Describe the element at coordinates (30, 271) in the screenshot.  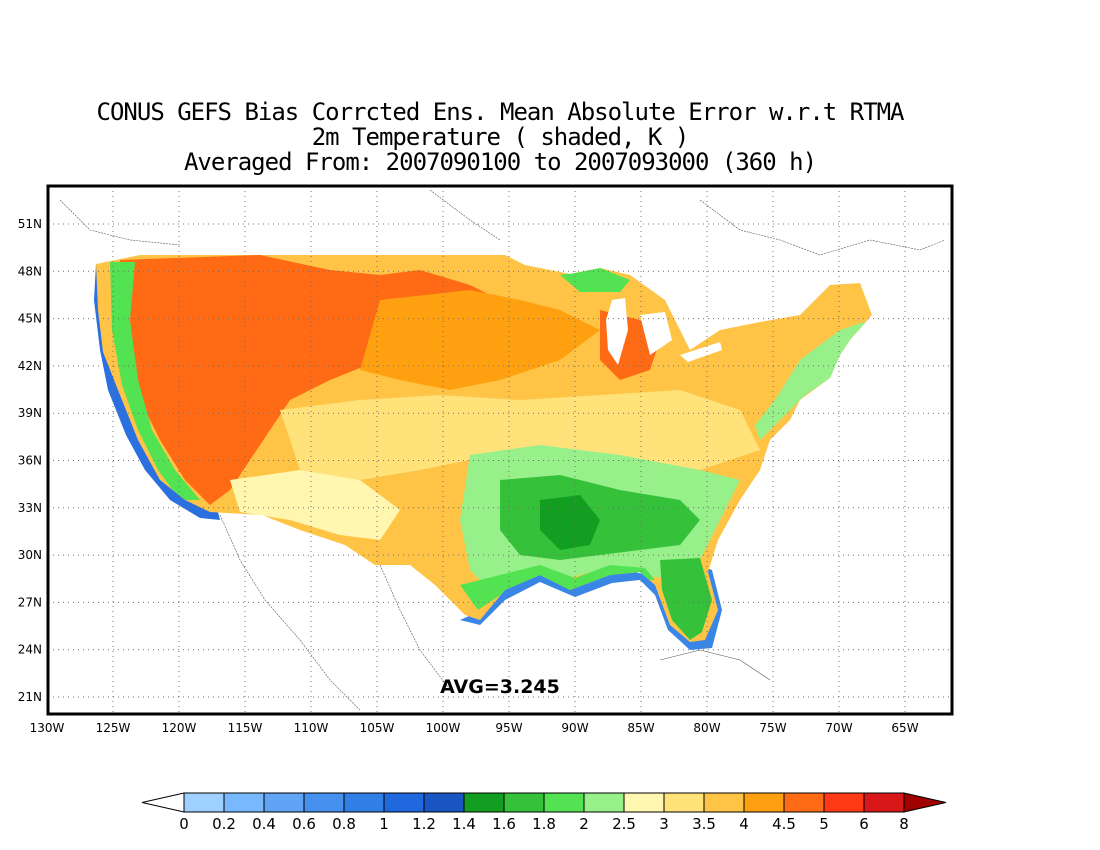
I see `lat-tick-label: 48N` at that location.